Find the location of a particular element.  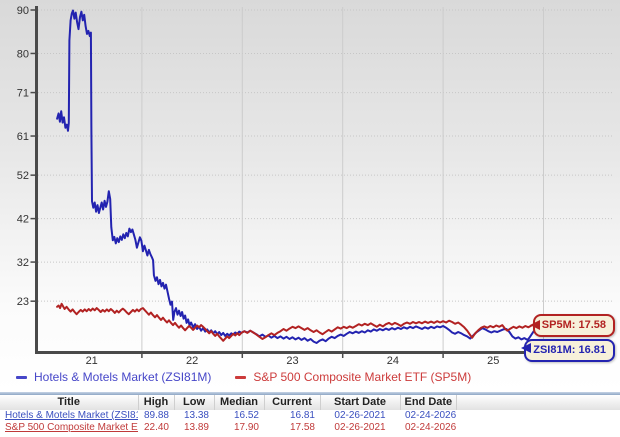

col-header-start-date: Start Date is located at coordinates (360, 402).